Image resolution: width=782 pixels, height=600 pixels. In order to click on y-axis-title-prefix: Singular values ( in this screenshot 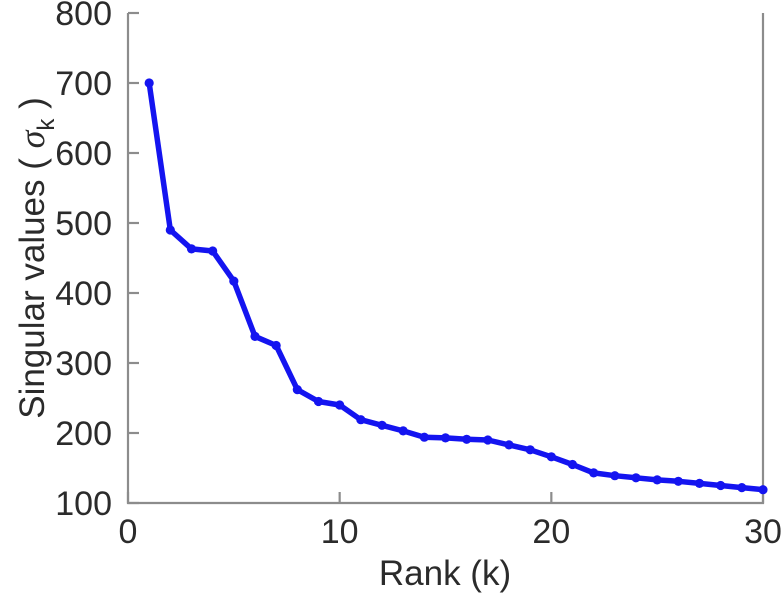, I will do `click(32, 283)`.